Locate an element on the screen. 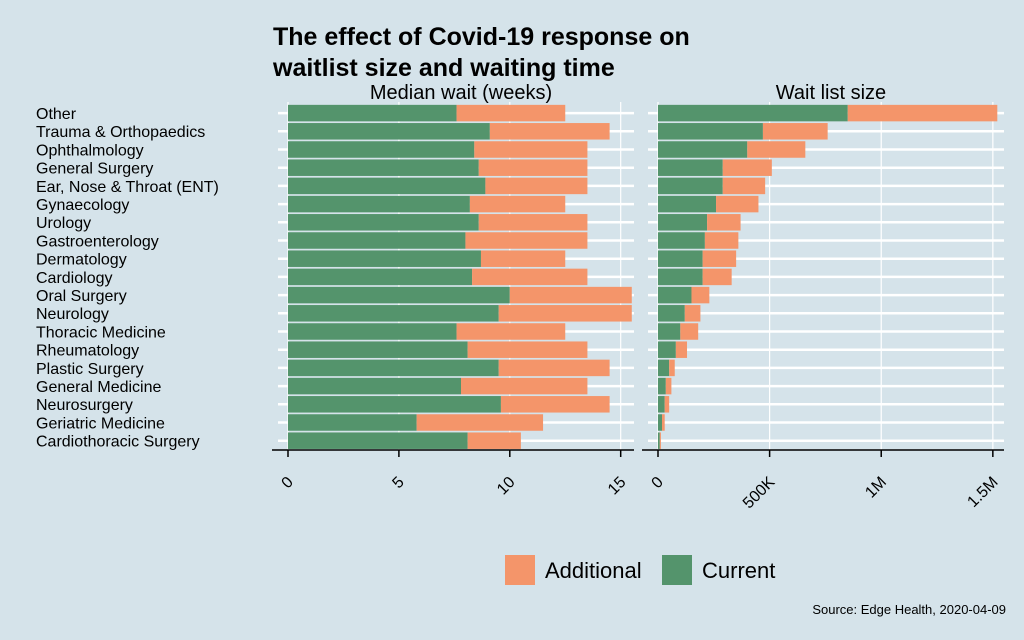 The height and width of the screenshot is (640, 1024). source-note: Source: Edge Health, 2020-04-09 is located at coordinates (909, 609).